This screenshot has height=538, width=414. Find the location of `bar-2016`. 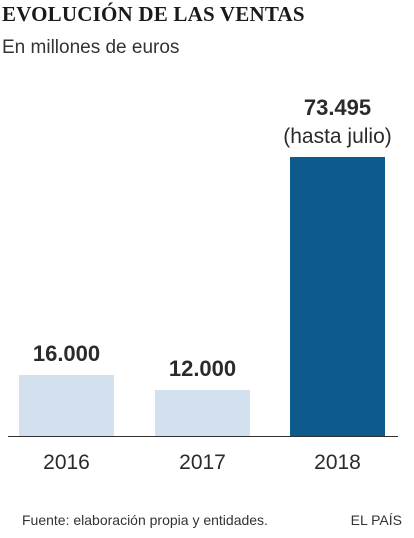

bar-2016 is located at coordinates (66, 405).